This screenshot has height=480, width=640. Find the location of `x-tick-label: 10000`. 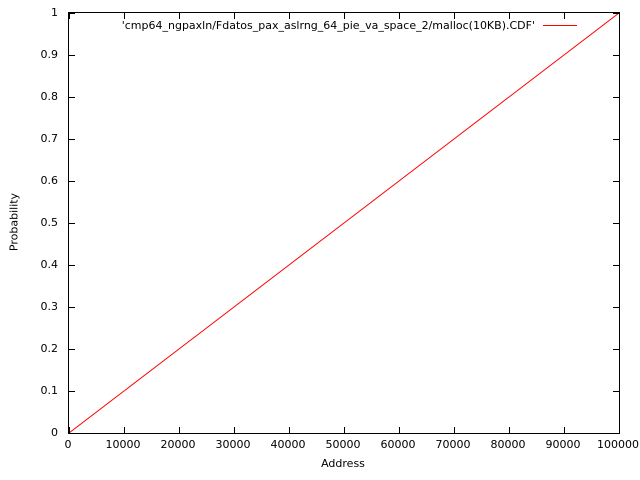

x-tick-label: 10000 is located at coordinates (123, 444).